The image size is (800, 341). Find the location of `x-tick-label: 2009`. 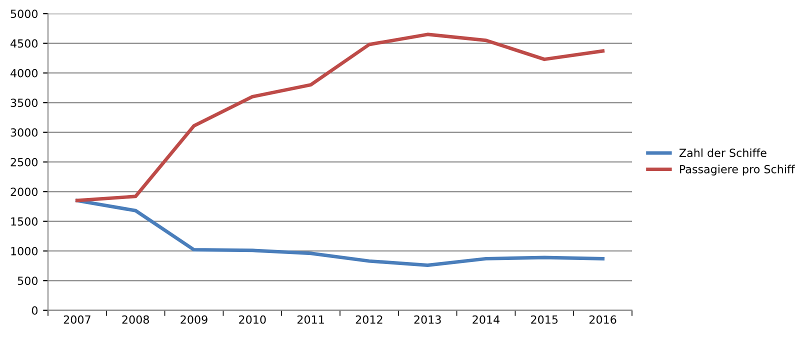

x-tick-label: 2009 is located at coordinates (194, 319).